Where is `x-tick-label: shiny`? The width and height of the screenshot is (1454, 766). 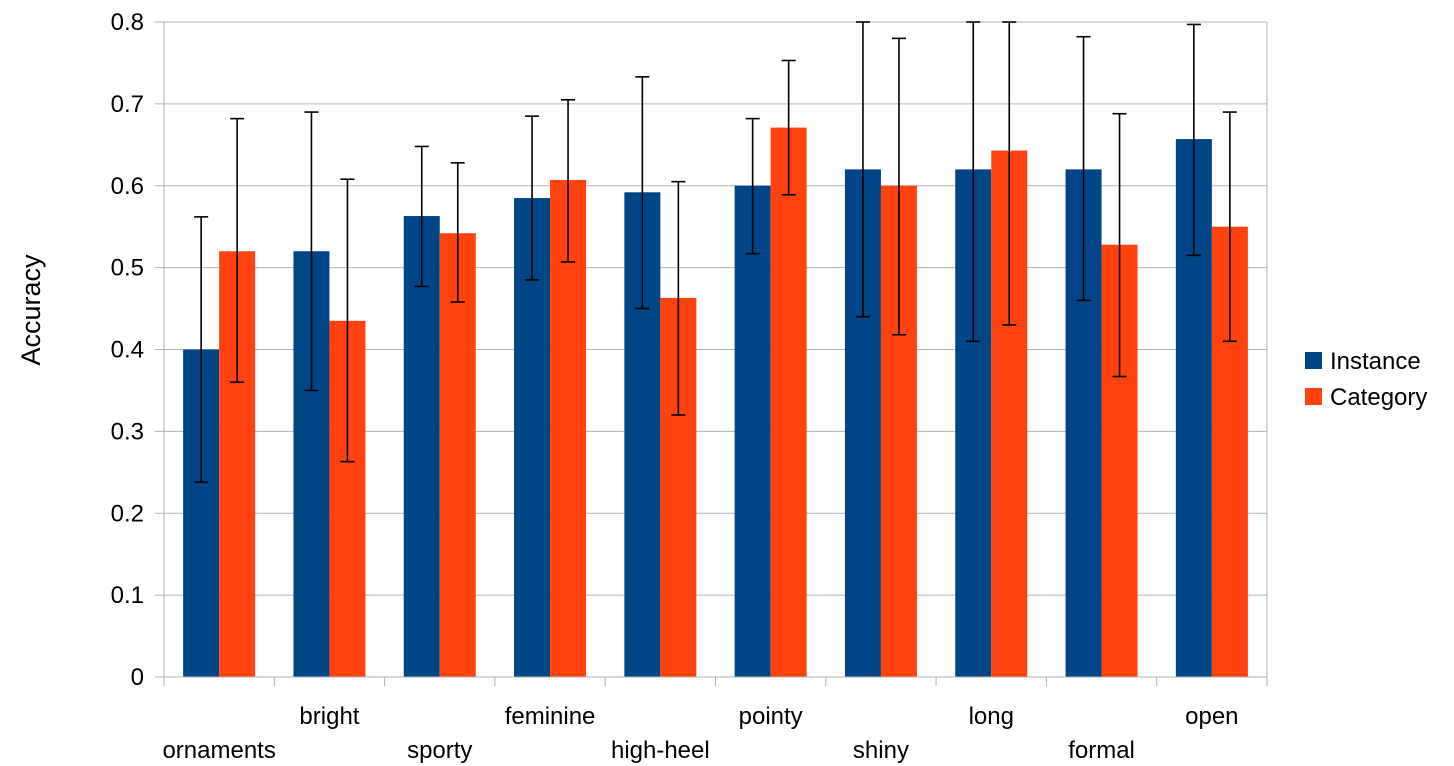
x-tick-label: shiny is located at coordinates (881, 750).